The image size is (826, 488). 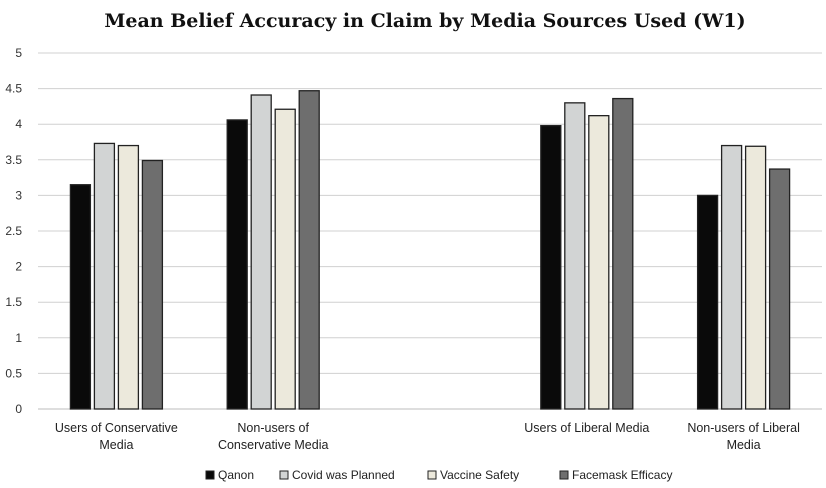 I want to click on x-category-label: Non-users of Conservative Media, so click(x=273, y=436).